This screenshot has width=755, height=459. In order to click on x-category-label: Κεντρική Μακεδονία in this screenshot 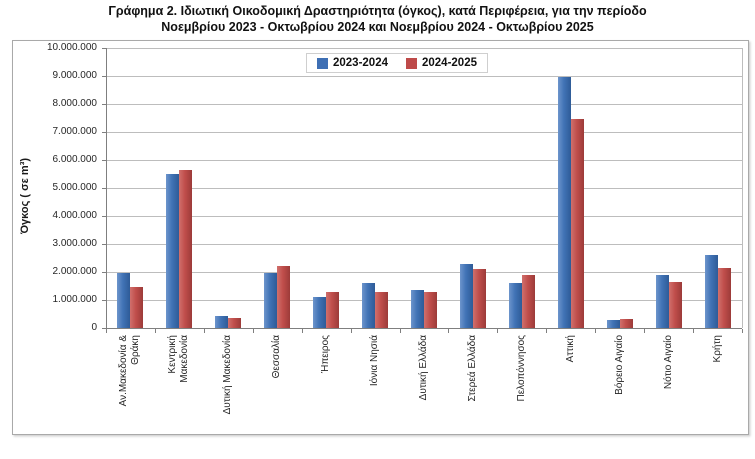, I will do `click(179, 359)`.